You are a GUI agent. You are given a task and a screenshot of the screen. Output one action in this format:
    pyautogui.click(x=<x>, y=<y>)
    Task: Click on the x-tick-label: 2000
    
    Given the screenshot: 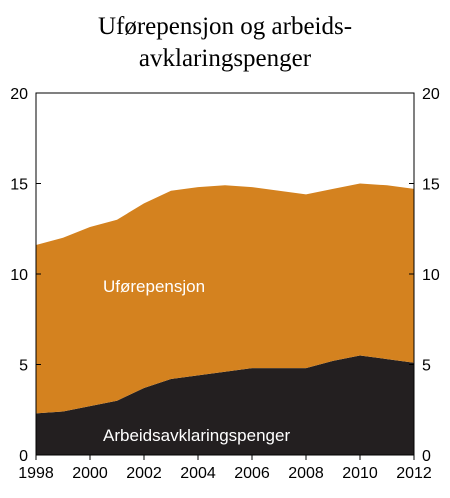 What is the action you would take?
    pyautogui.click(x=90, y=473)
    